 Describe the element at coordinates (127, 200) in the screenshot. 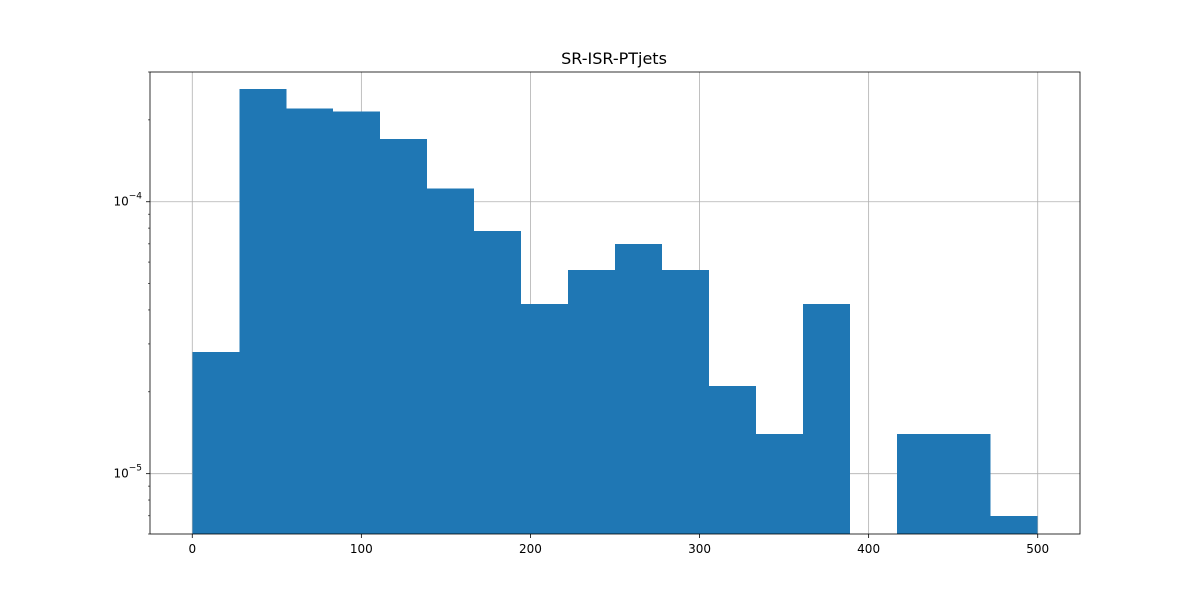

I see `y-tick-label: 10⁻⁴` at that location.